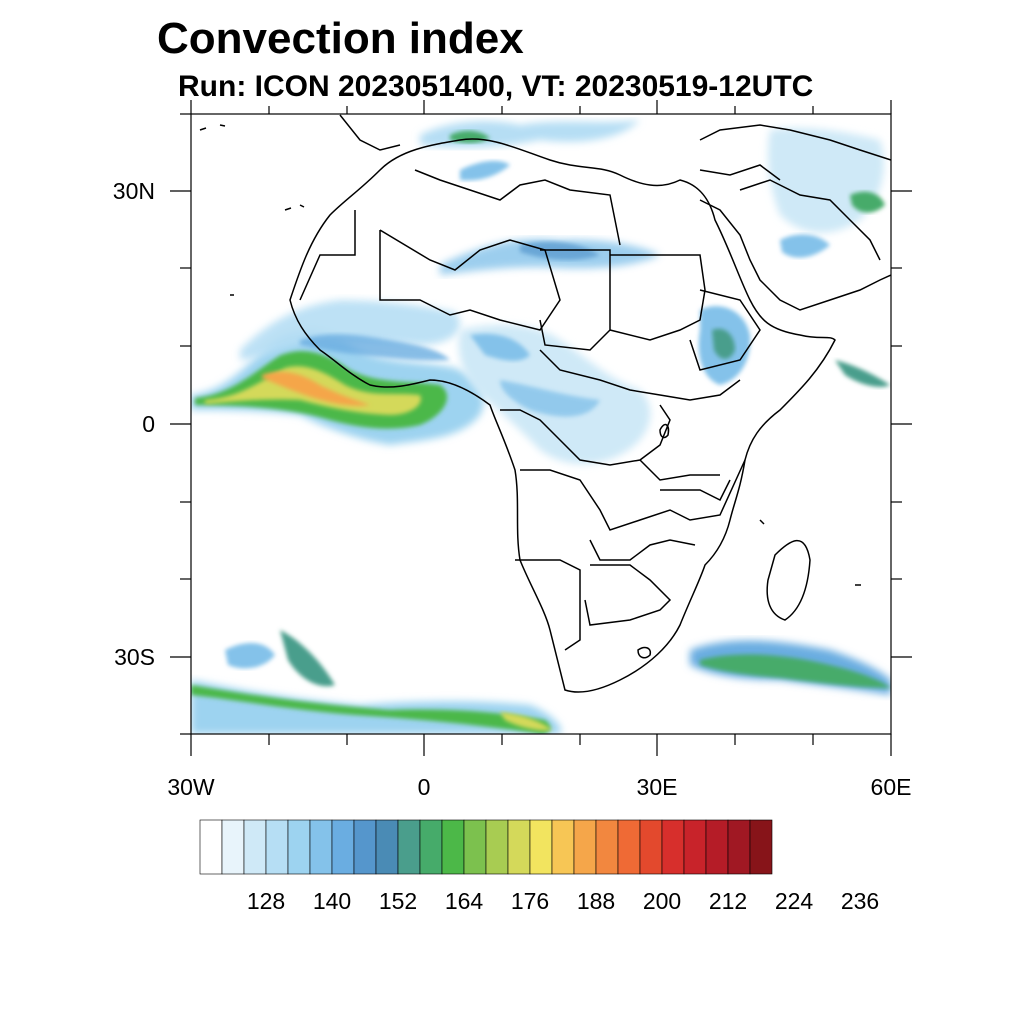 The width and height of the screenshot is (1024, 1024). Describe the element at coordinates (657, 787) in the screenshot. I see `lon-label-30e: 30E` at that location.